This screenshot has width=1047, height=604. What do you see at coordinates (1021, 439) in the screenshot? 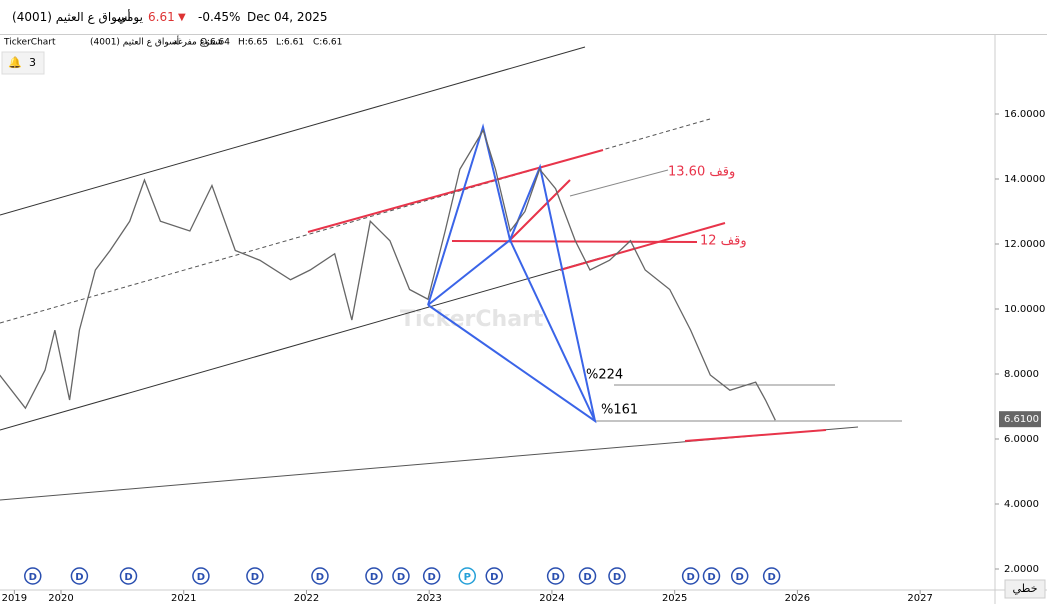
I see `y-tick-label: 6.0000` at bounding box center [1021, 439].